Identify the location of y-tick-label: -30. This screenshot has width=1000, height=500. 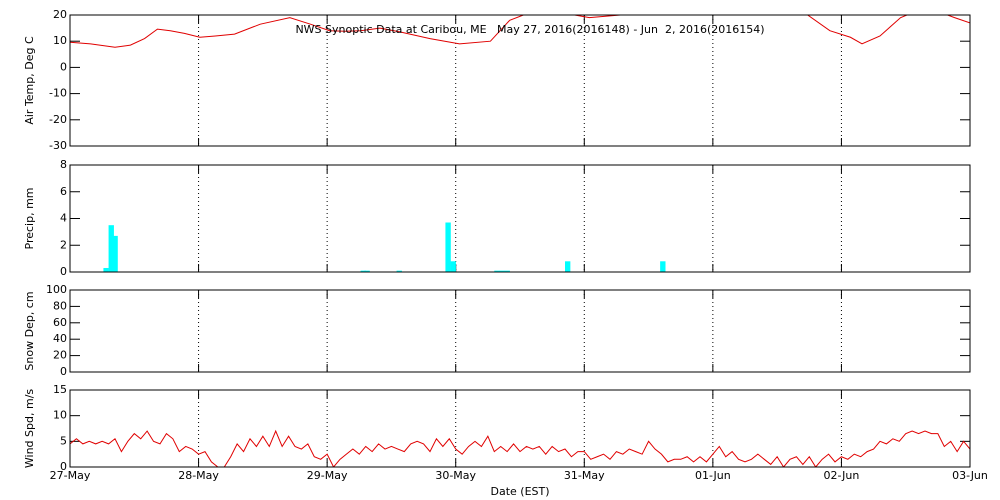
(58, 145).